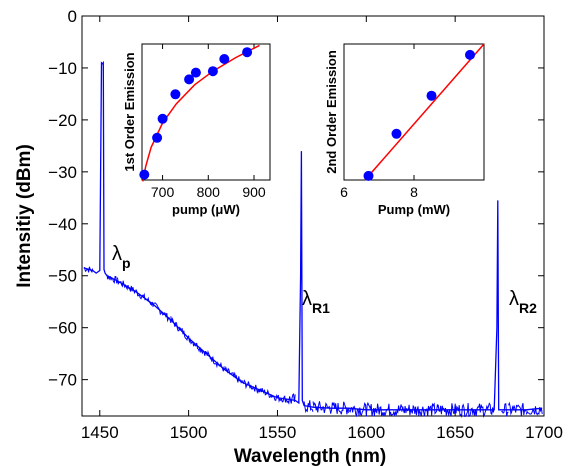  What do you see at coordinates (544, 432) in the screenshot?
I see `main-x-tick-label: 1700` at bounding box center [544, 432].